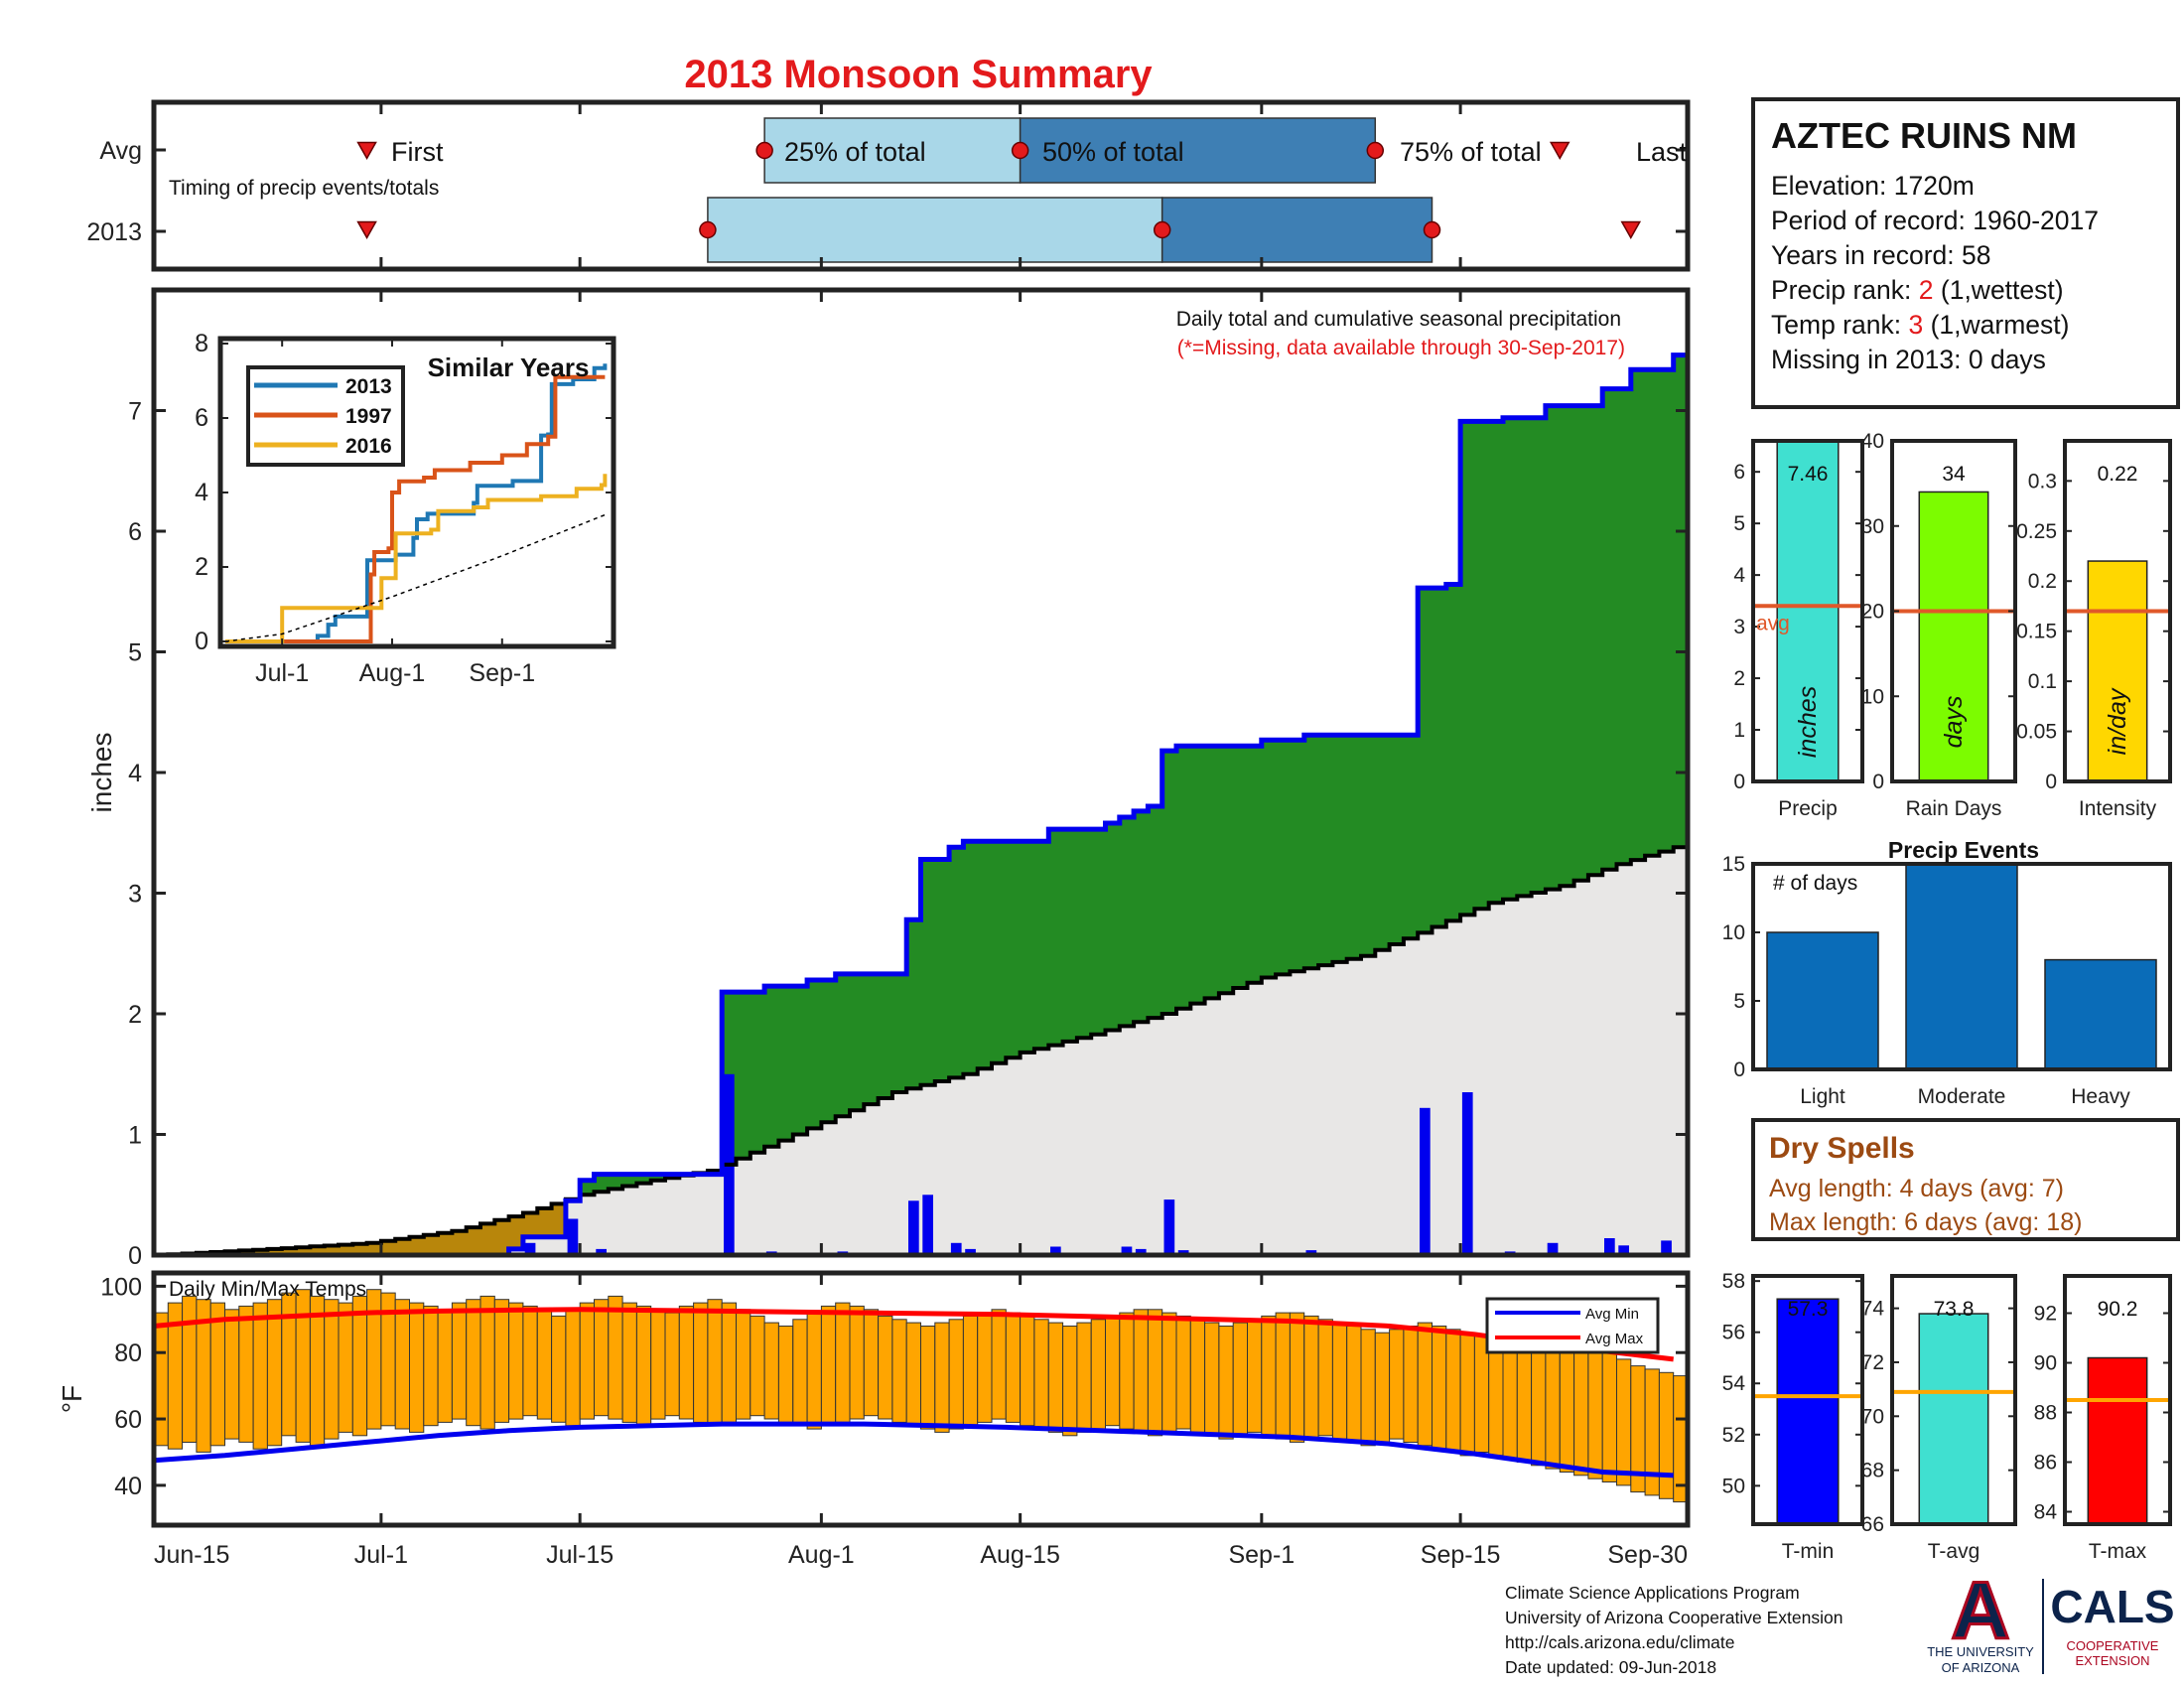 The height and width of the screenshot is (1688, 2184). I want to click on temp-y-ticks: 40 60 80 100, so click(894, 1386).